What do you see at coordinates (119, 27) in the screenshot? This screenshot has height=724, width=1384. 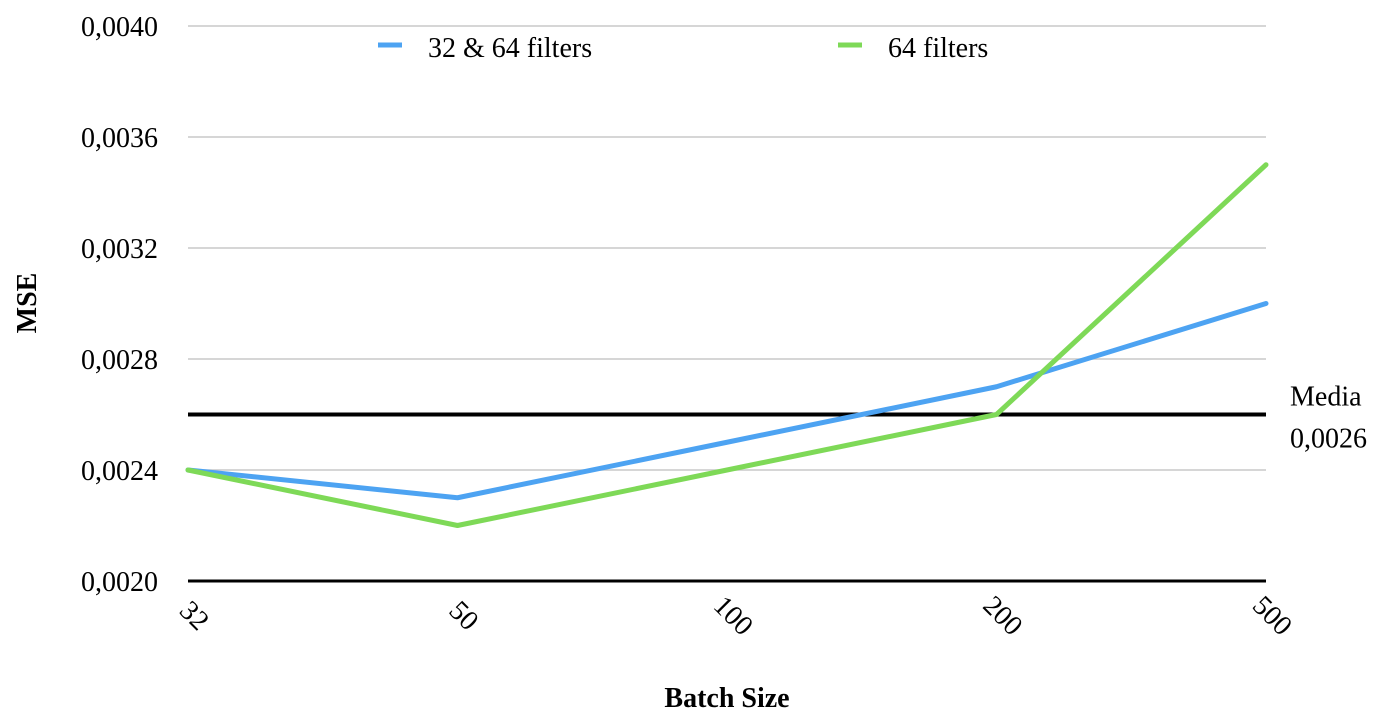 I see `y-tick-label: 0,0040` at bounding box center [119, 27].